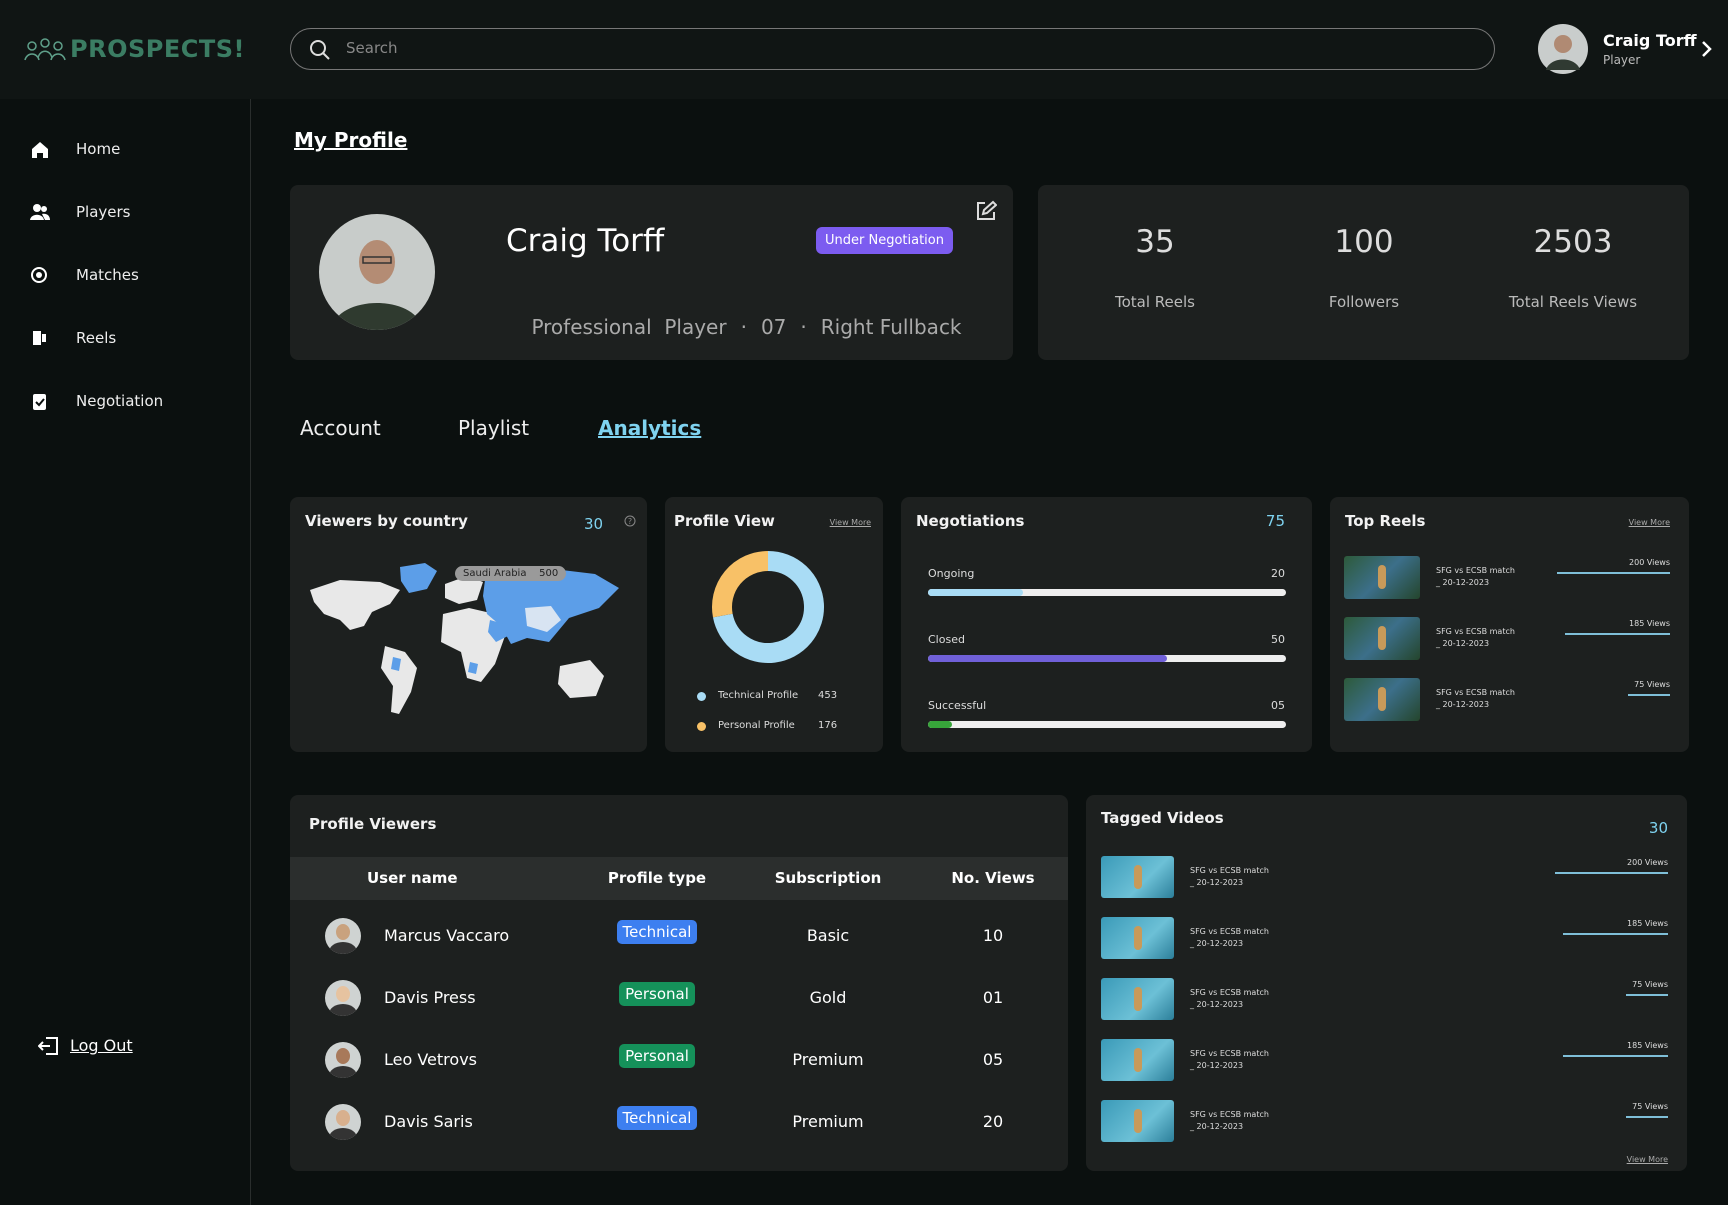  What do you see at coordinates (657, 878) in the screenshot?
I see `column-header: Profile type` at bounding box center [657, 878].